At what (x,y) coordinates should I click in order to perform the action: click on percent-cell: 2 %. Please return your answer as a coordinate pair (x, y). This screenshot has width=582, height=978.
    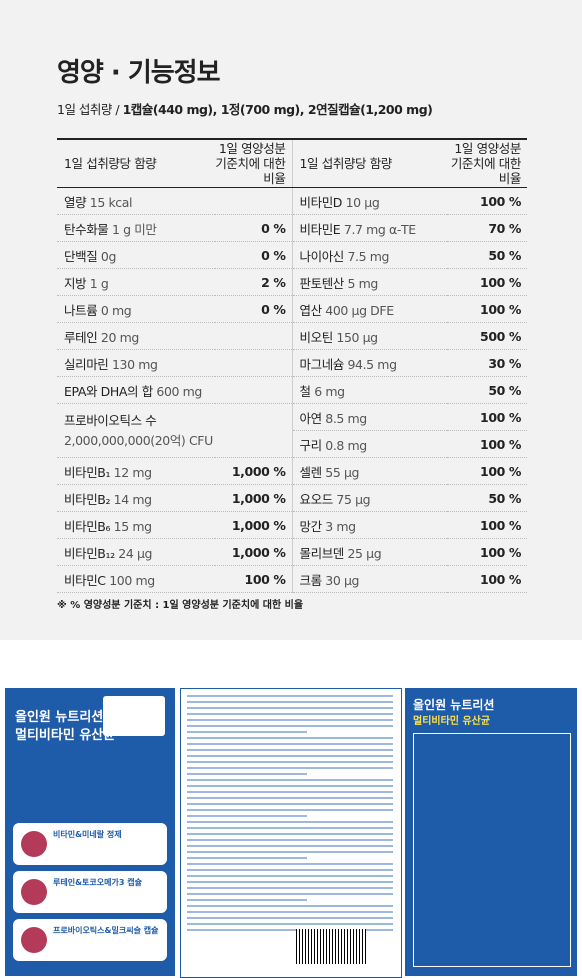
    Looking at the image, I should click on (254, 282).